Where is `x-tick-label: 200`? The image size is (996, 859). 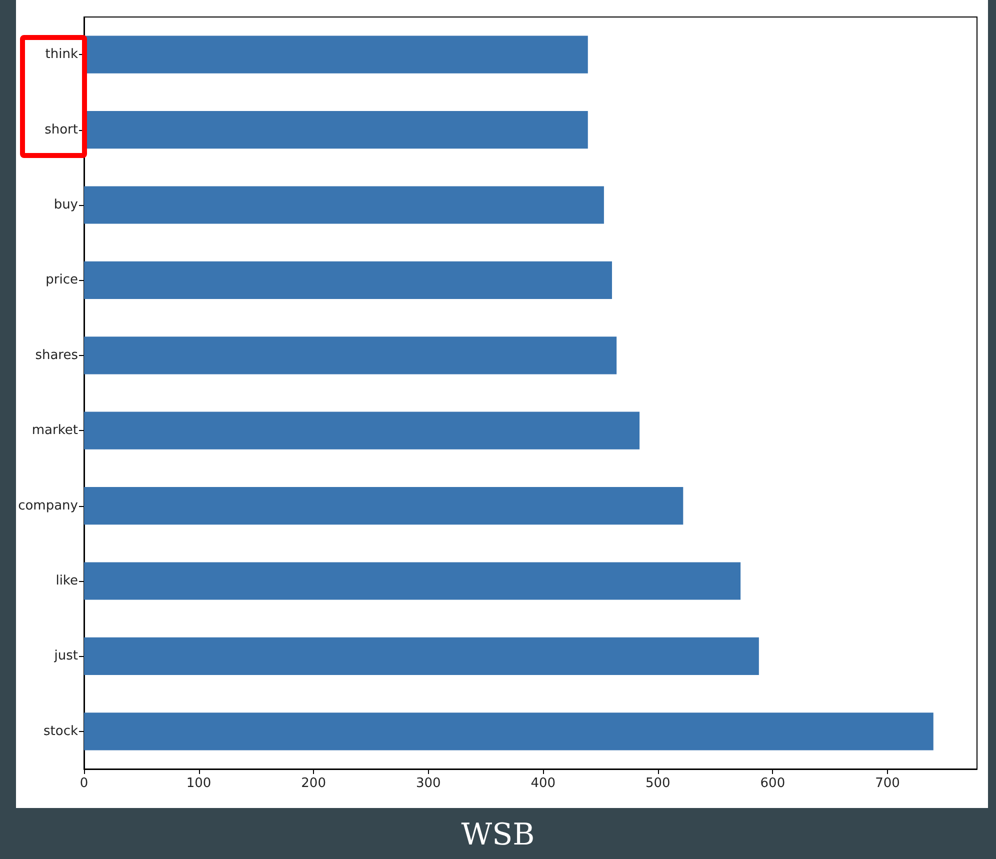 x-tick-label: 200 is located at coordinates (313, 783).